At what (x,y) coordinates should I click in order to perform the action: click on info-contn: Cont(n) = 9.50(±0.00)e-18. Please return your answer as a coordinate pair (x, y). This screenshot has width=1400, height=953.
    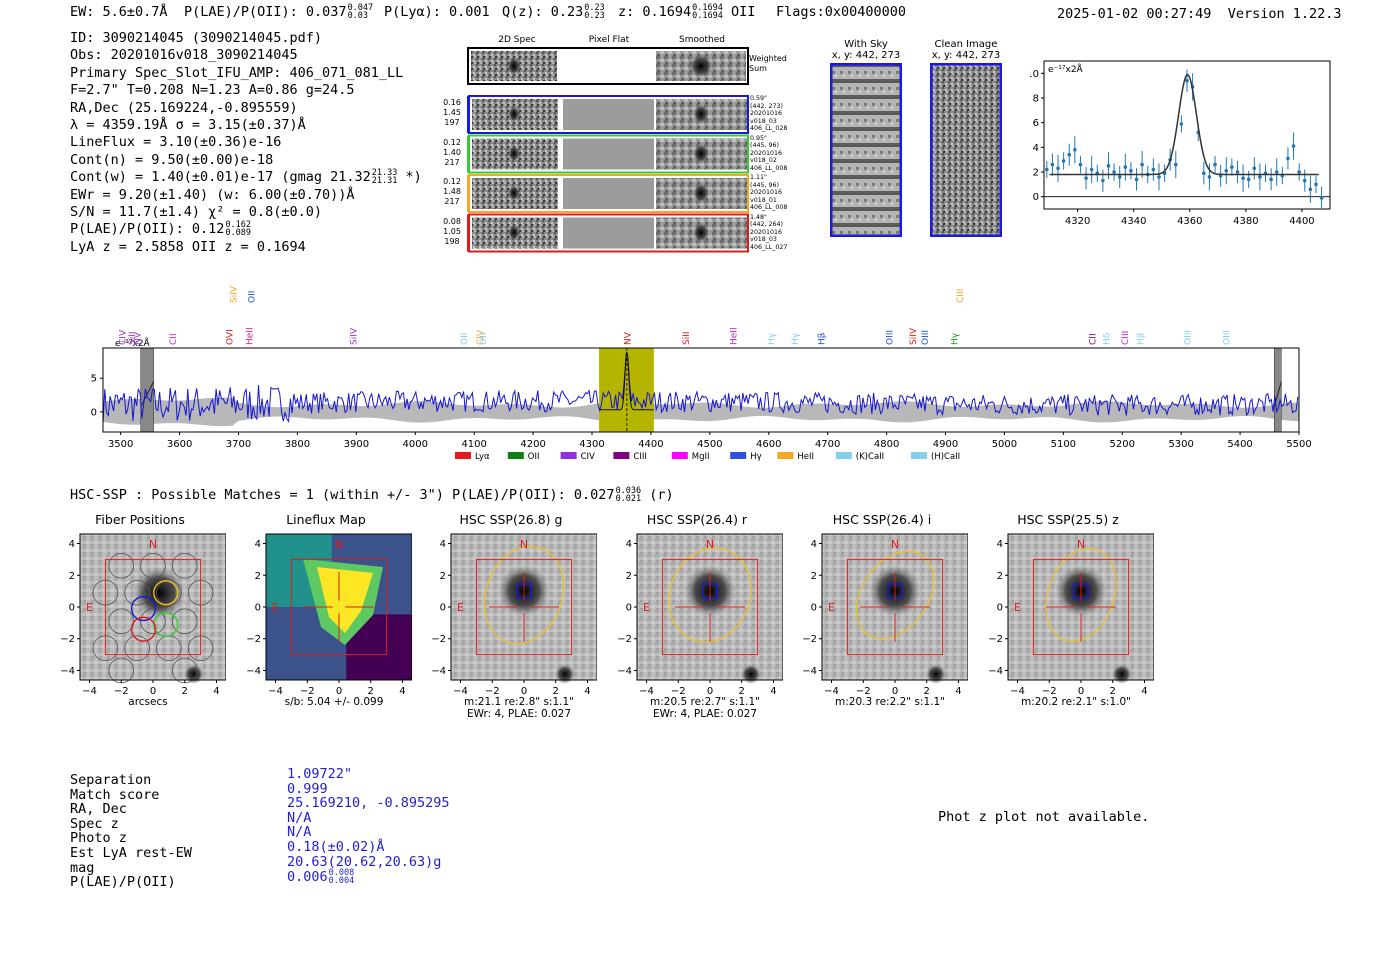
    Looking at the image, I should click on (172, 159).